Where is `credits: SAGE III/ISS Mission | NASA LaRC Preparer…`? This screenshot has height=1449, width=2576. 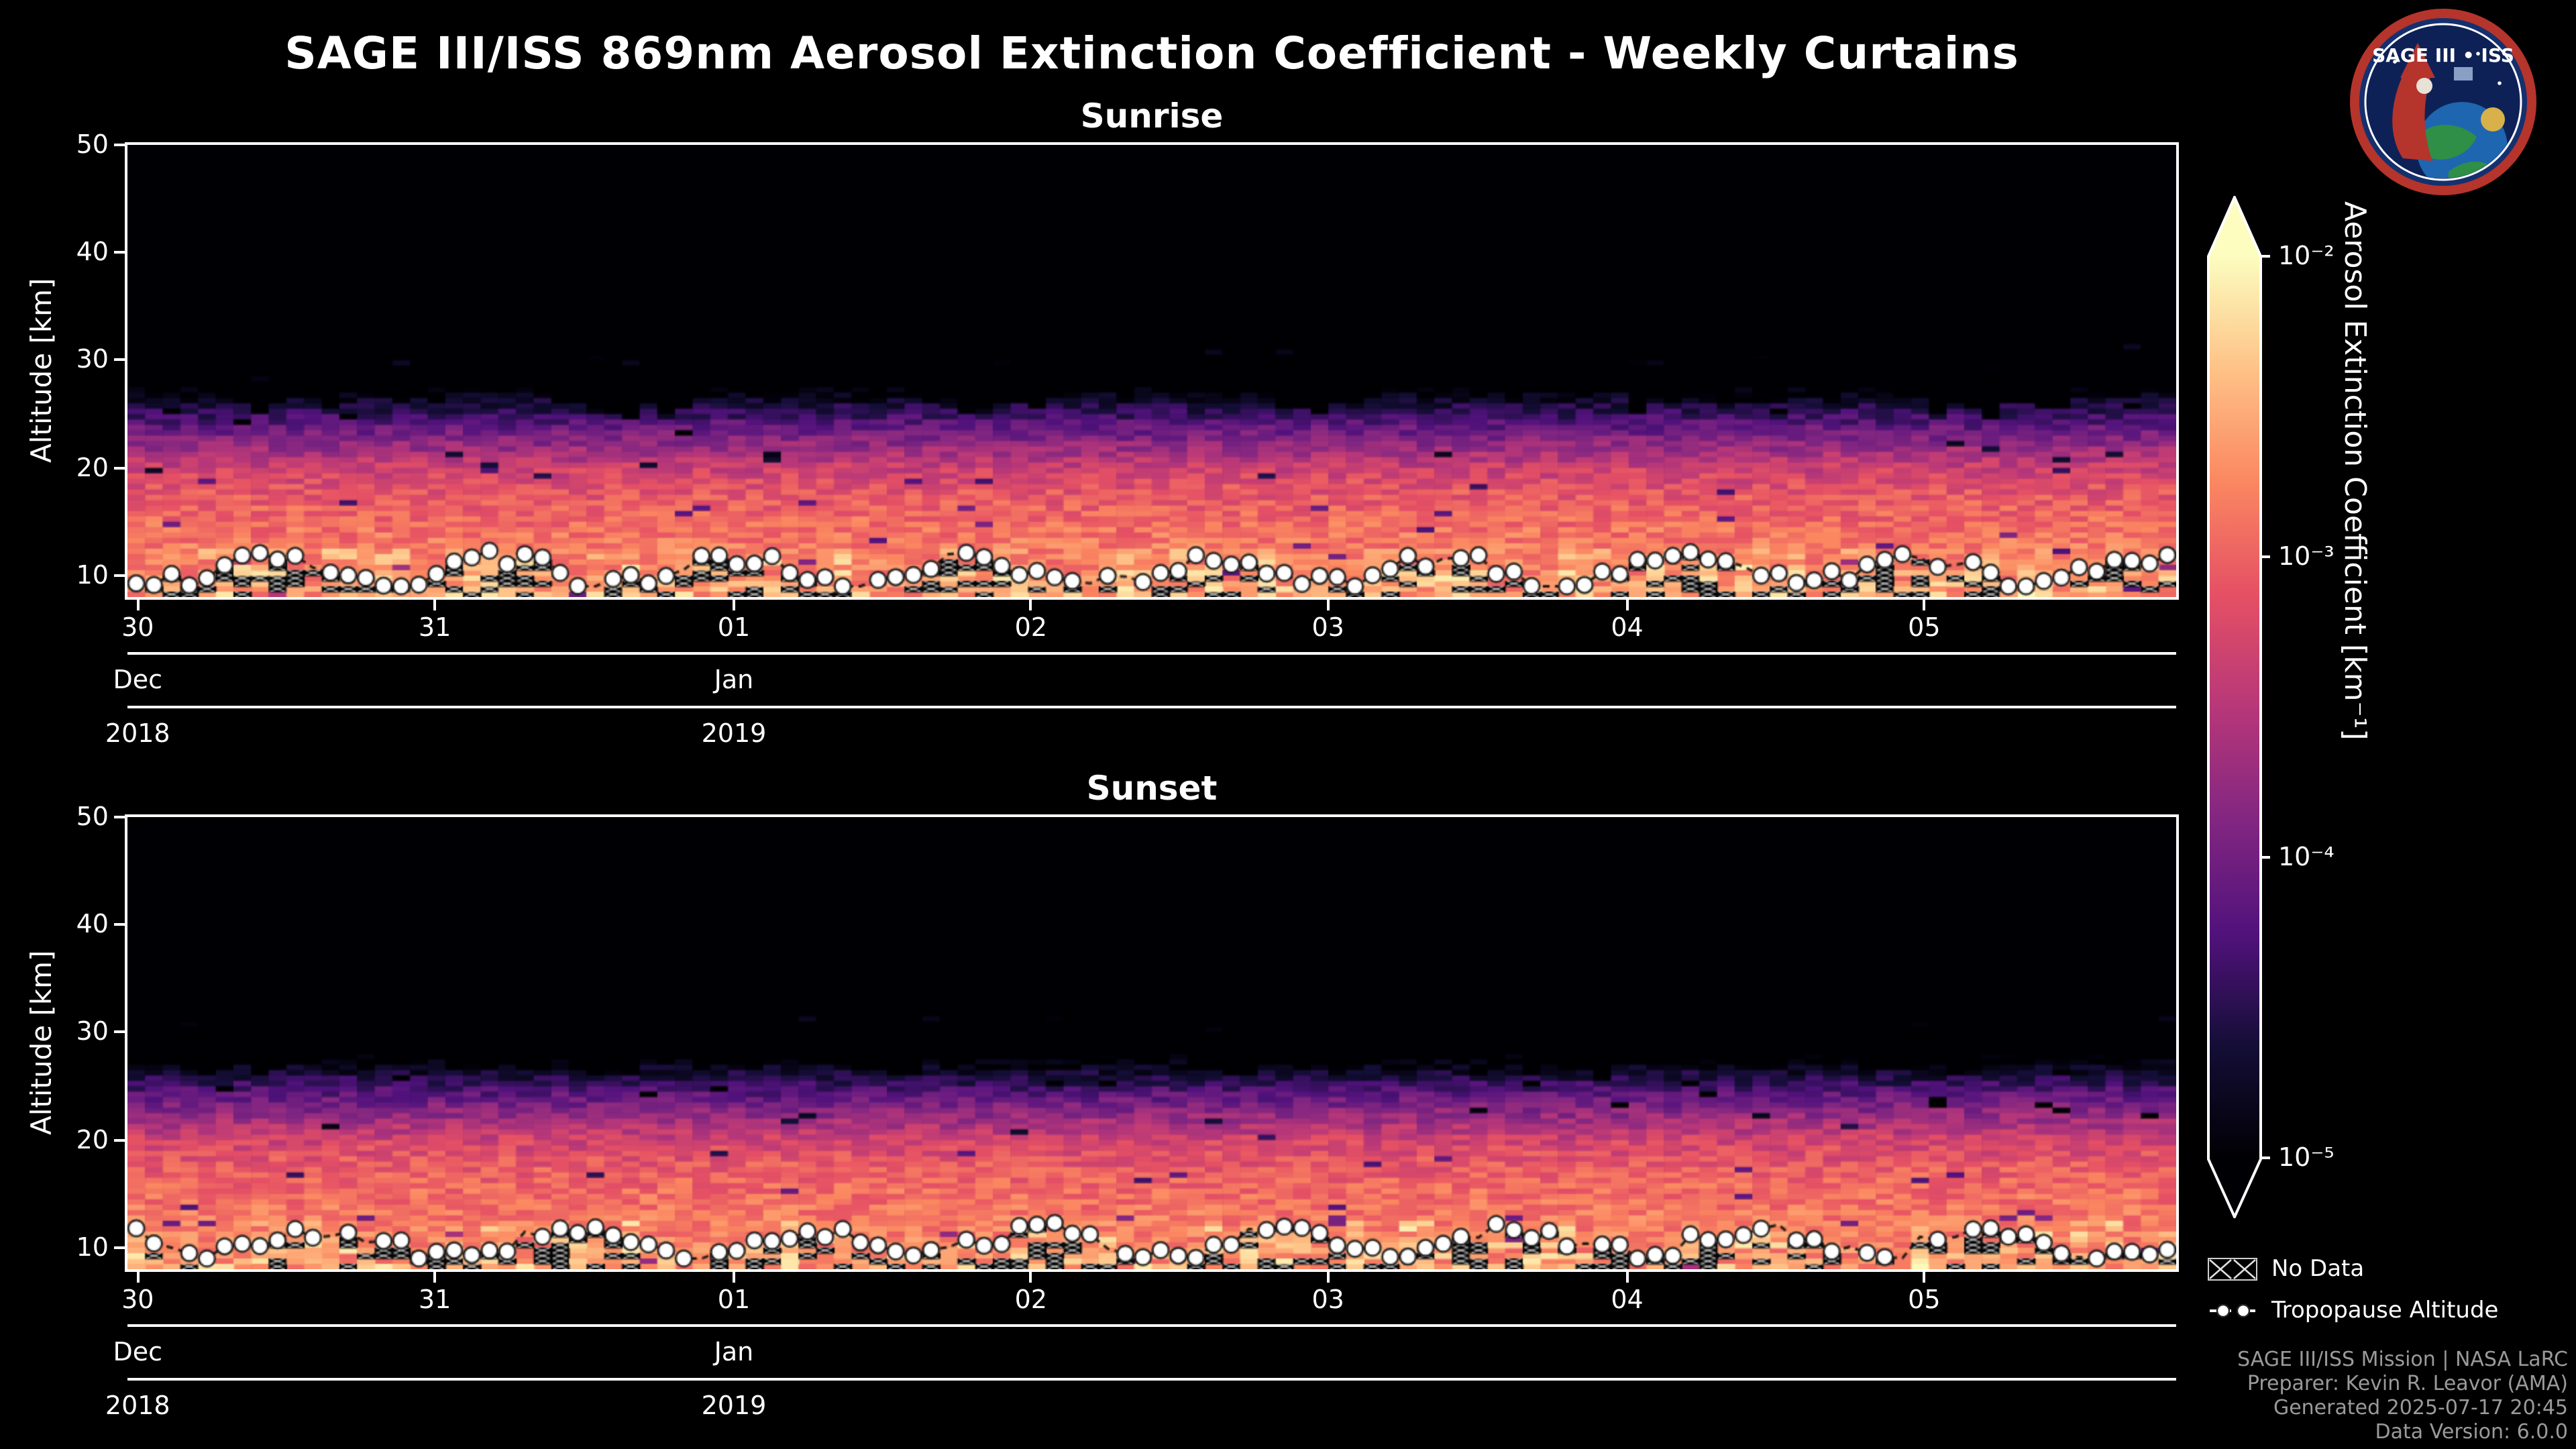
credits: SAGE III/ISS Mission | NASA LaRC Preparer… is located at coordinates (2402, 1395).